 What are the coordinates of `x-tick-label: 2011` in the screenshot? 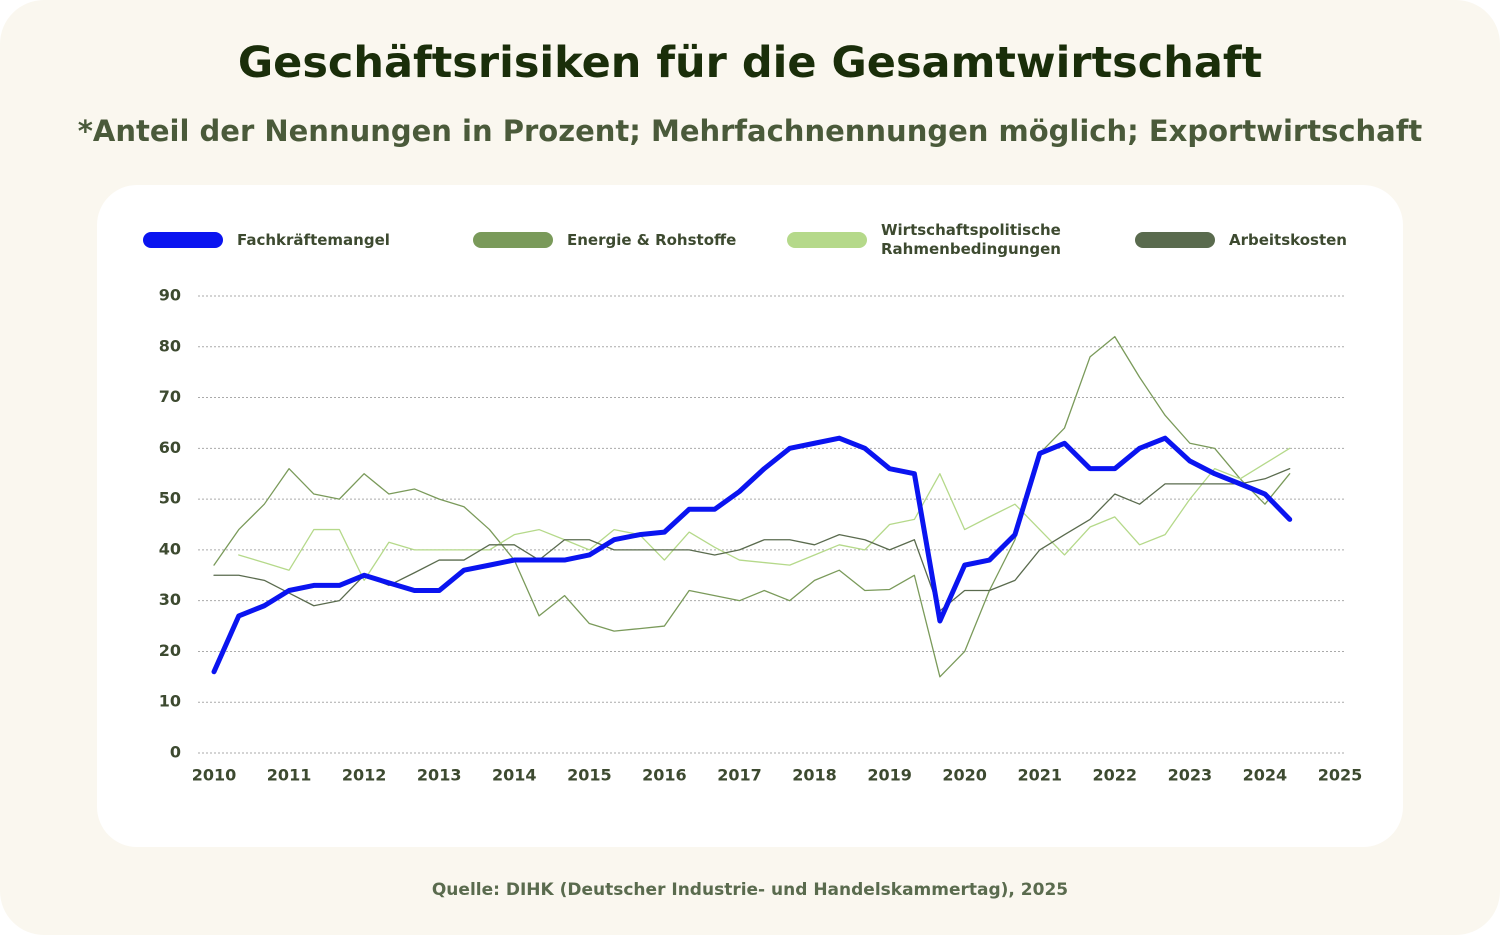 It's located at (289, 775).